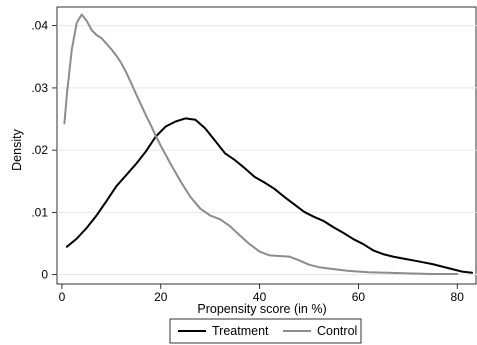  What do you see at coordinates (260, 297) in the screenshot?
I see `x-tick-label: 40` at bounding box center [260, 297].